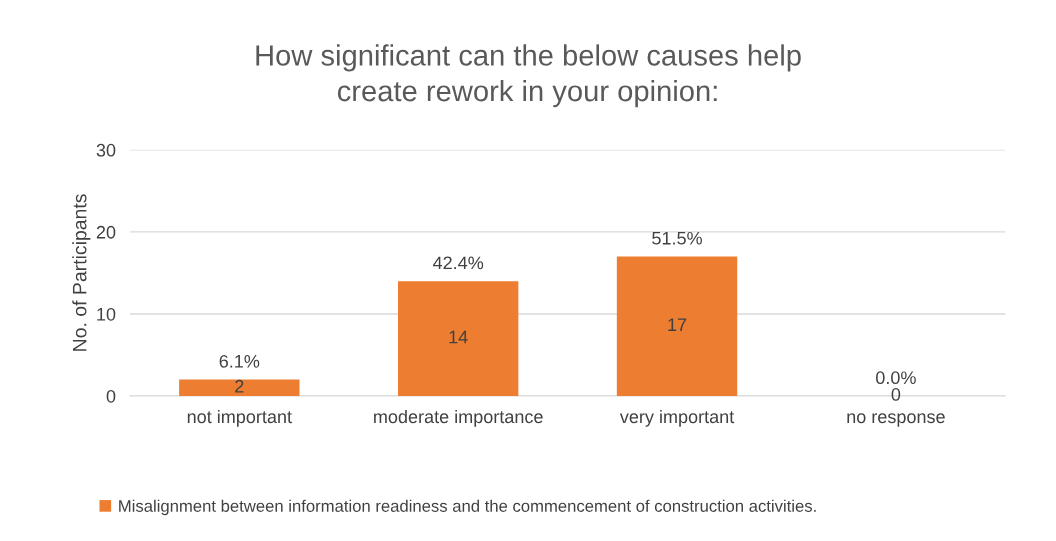 The width and height of the screenshot is (1056, 541). I want to click on annotation: 6.1%, so click(239, 361).